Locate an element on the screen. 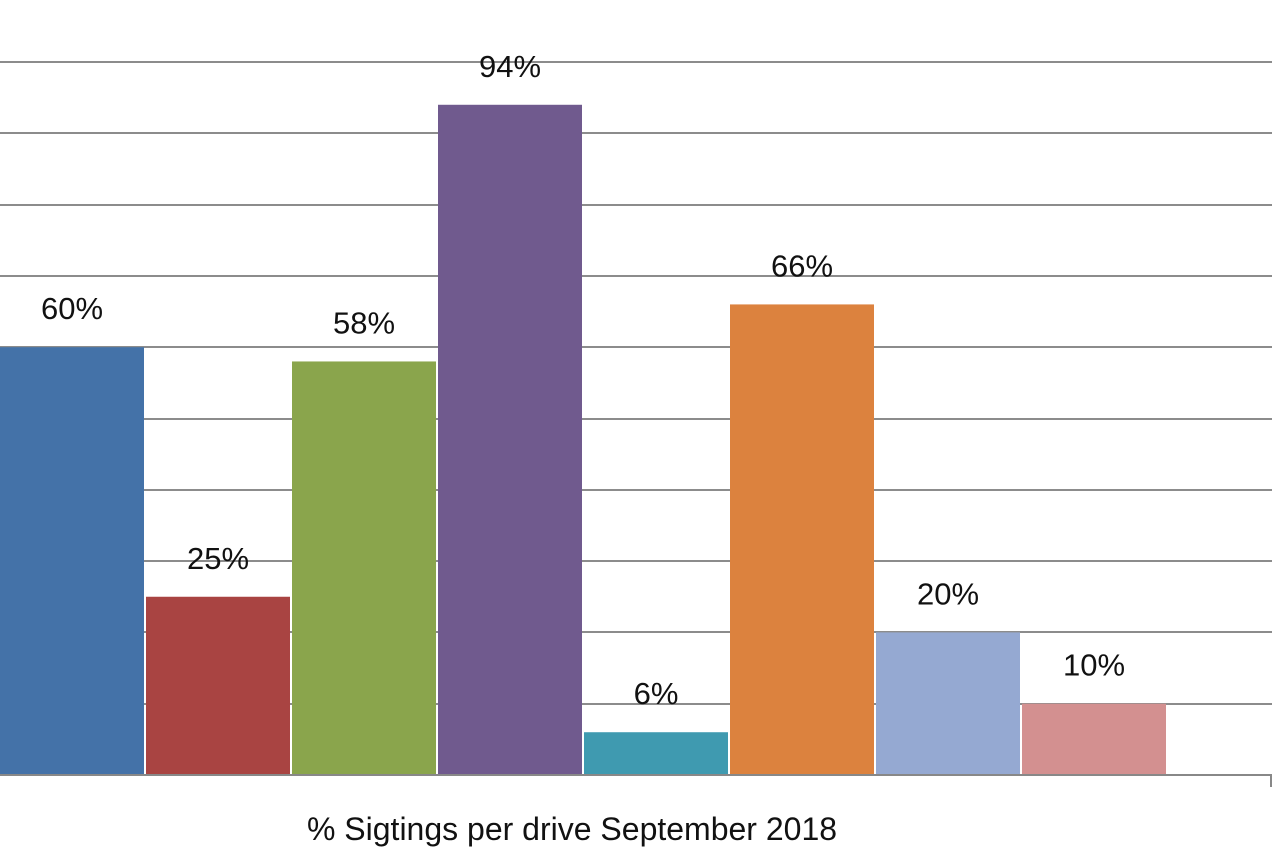 Image resolution: width=1280 pixels, height=853 pixels. data-label-6: 66% is located at coordinates (802, 265).